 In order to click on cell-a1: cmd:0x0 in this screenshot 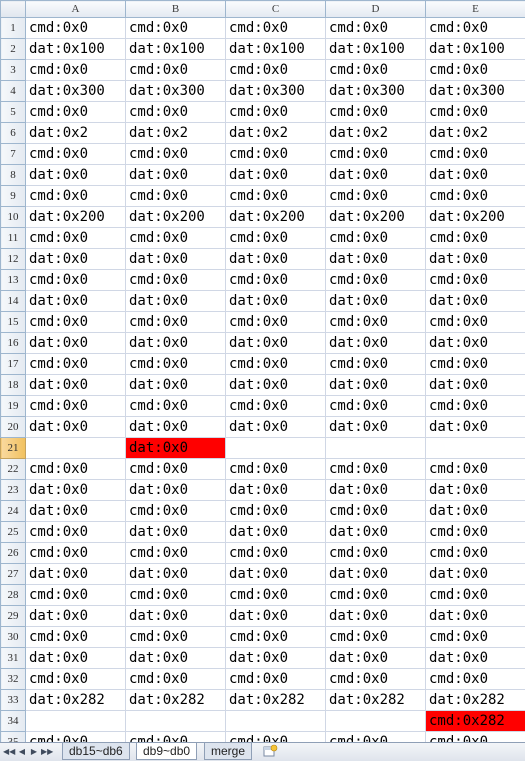, I will do `click(76, 28)`.